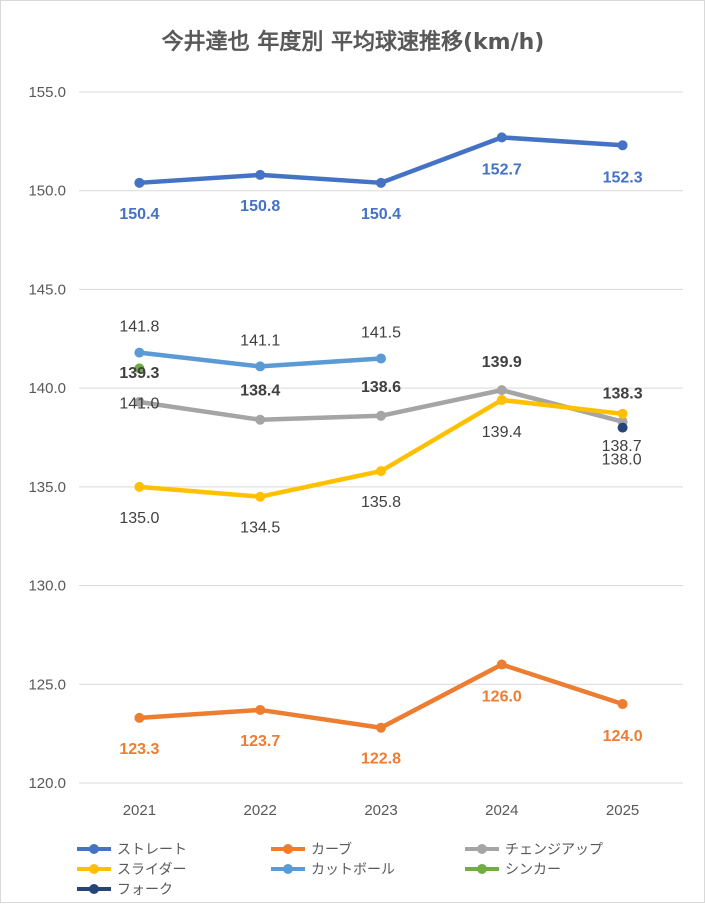 The height and width of the screenshot is (904, 705). Describe the element at coordinates (139, 810) in the screenshot. I see `x-tick-label: 2021` at that location.